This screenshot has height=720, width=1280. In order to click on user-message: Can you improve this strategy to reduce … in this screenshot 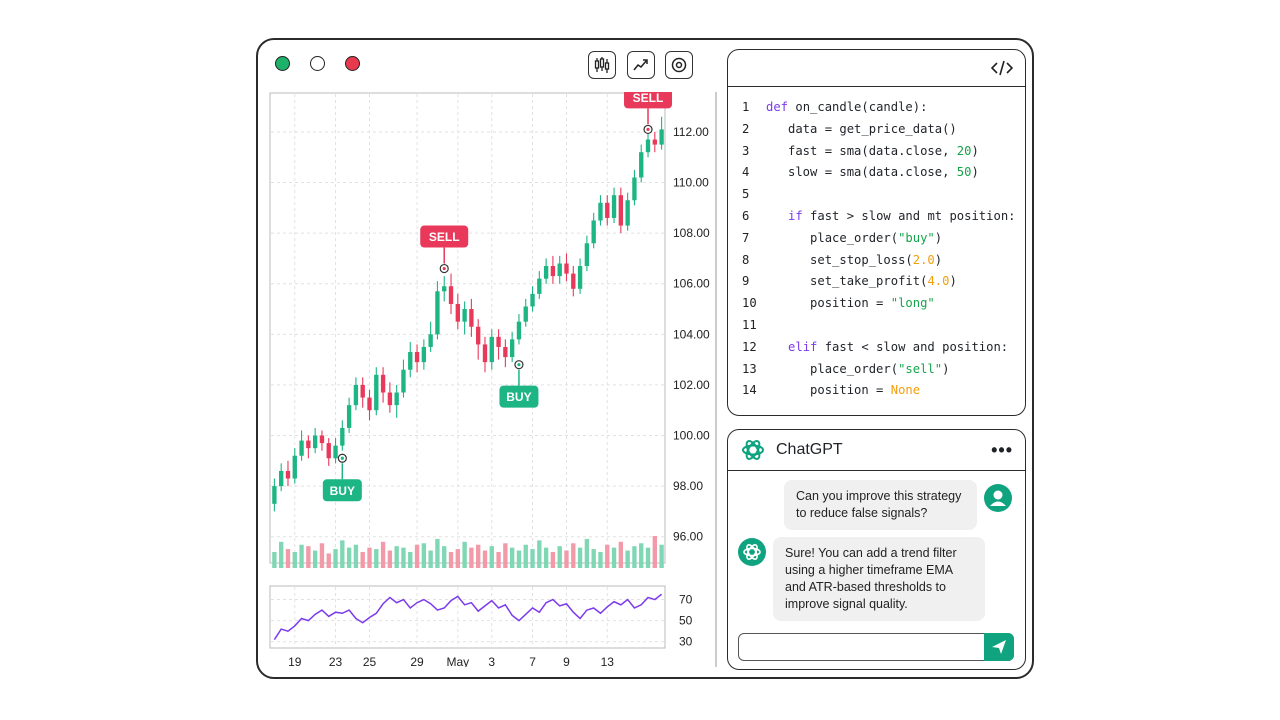, I will do `click(880, 505)`.